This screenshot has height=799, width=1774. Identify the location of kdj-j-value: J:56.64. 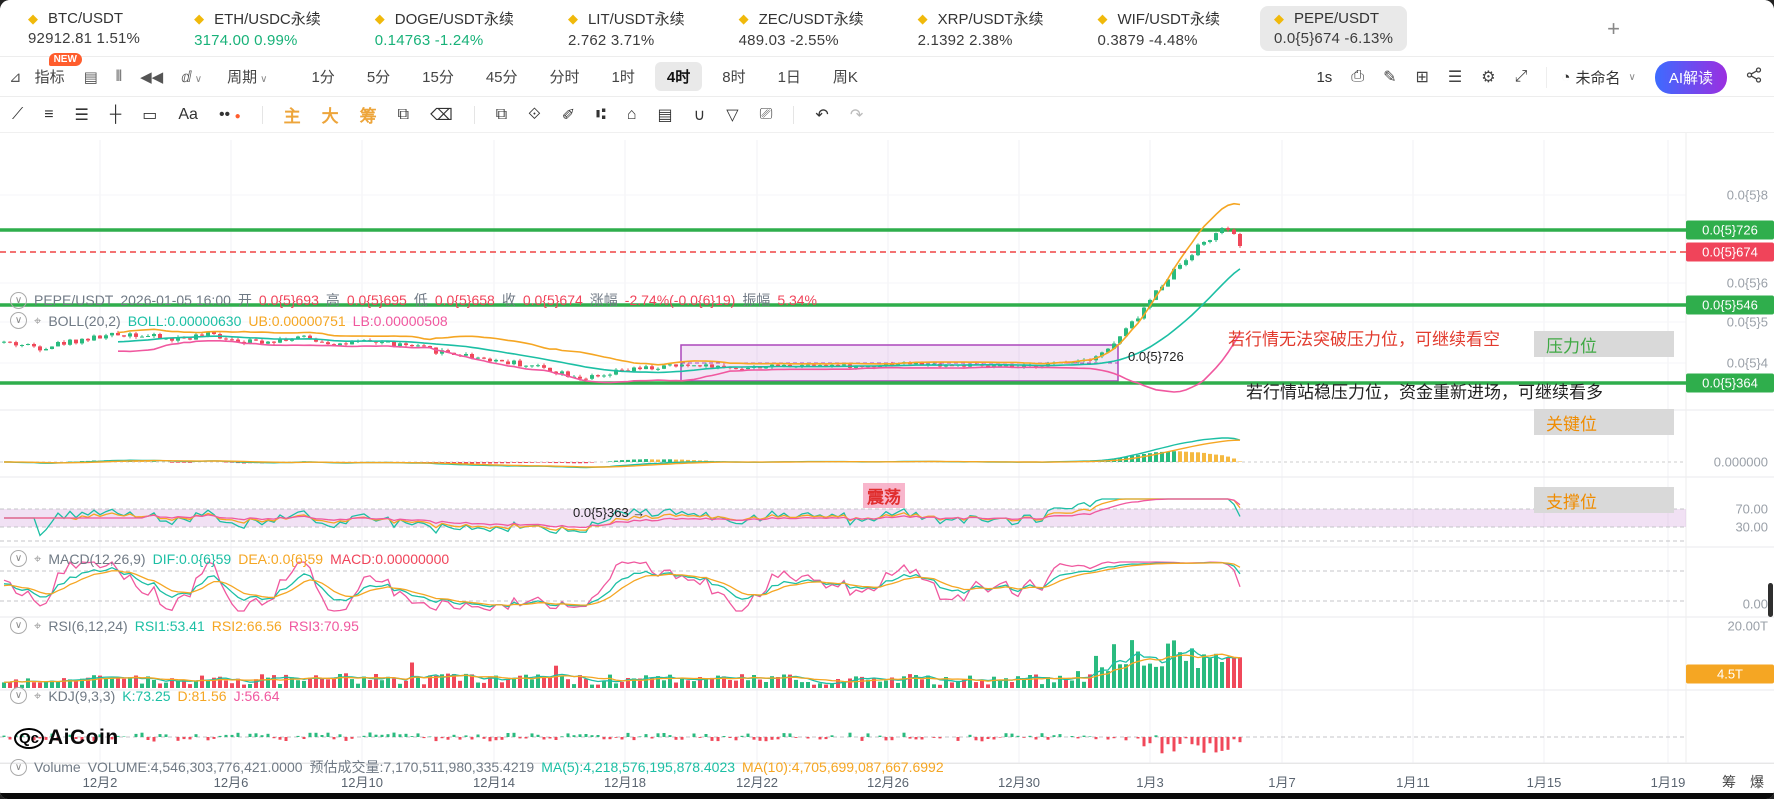
(256, 695).